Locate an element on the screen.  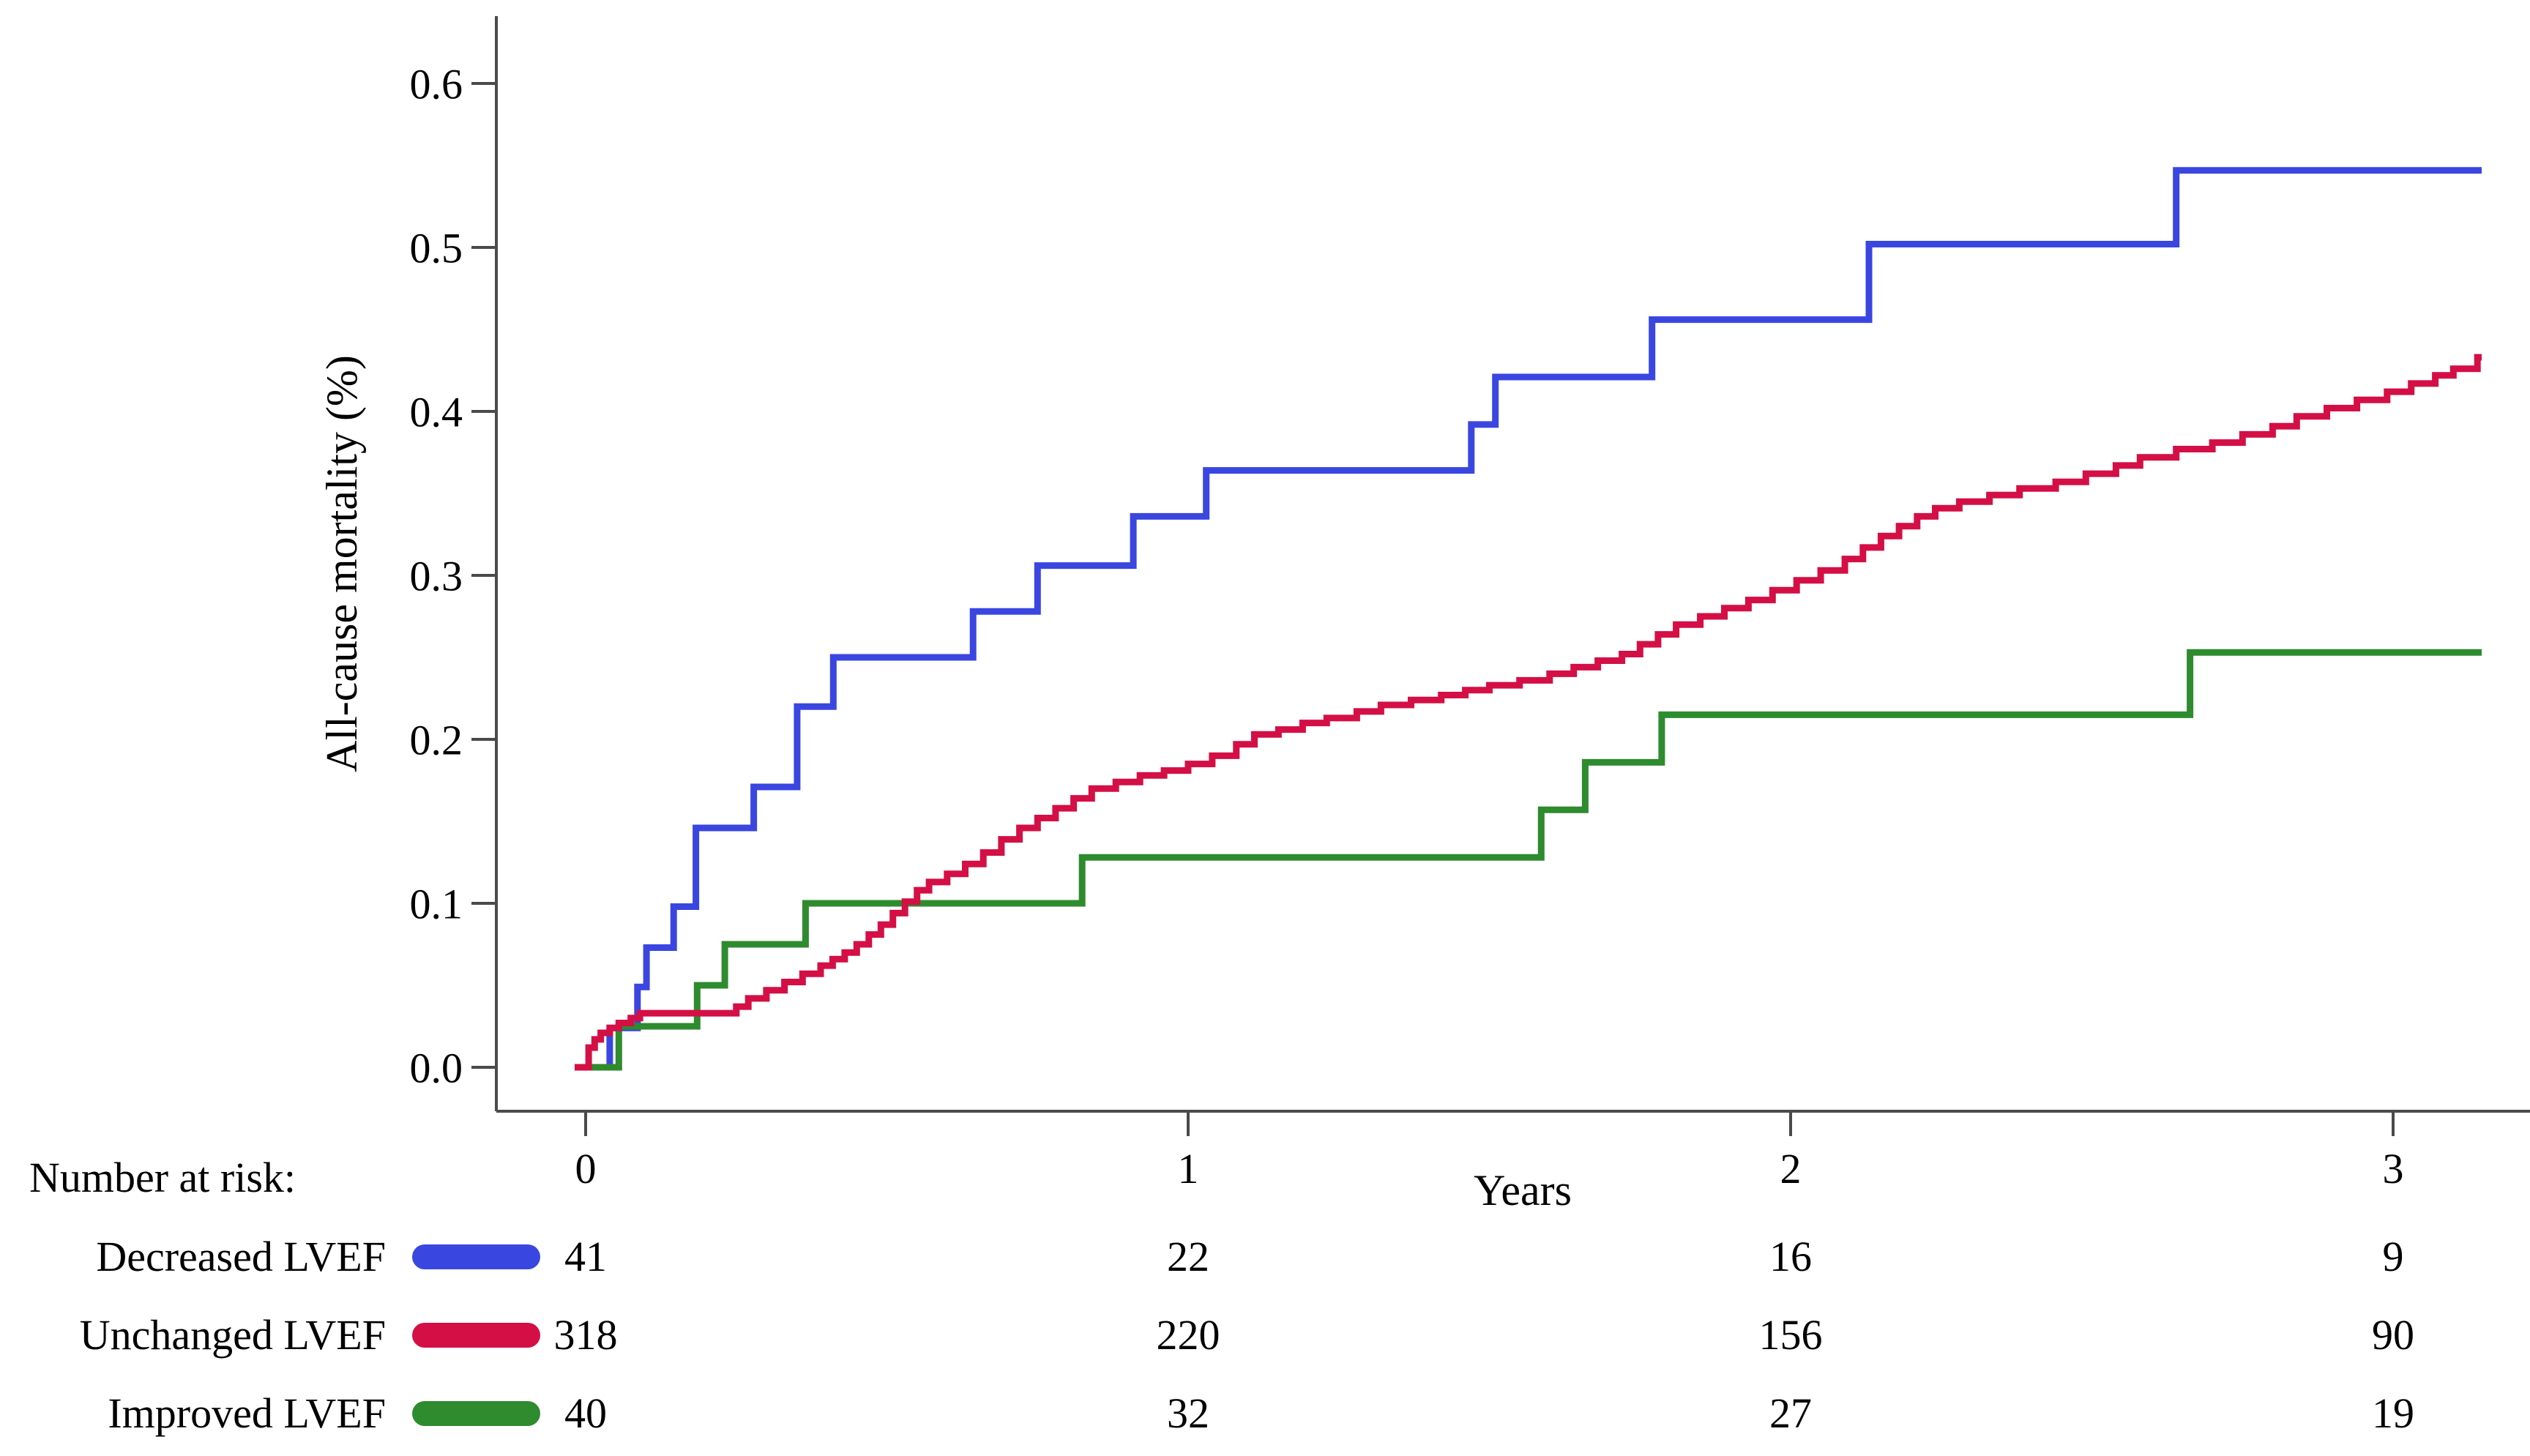
risk-value: 318 is located at coordinates (586, 1335).